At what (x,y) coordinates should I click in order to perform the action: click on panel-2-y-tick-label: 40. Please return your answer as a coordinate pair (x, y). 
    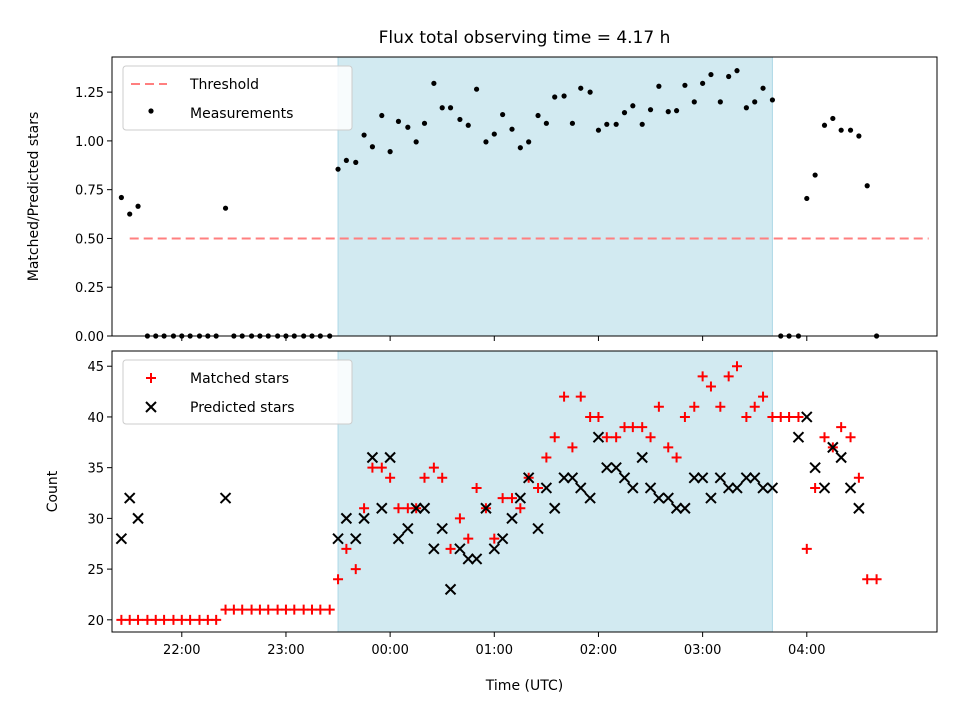
    Looking at the image, I should click on (95, 418).